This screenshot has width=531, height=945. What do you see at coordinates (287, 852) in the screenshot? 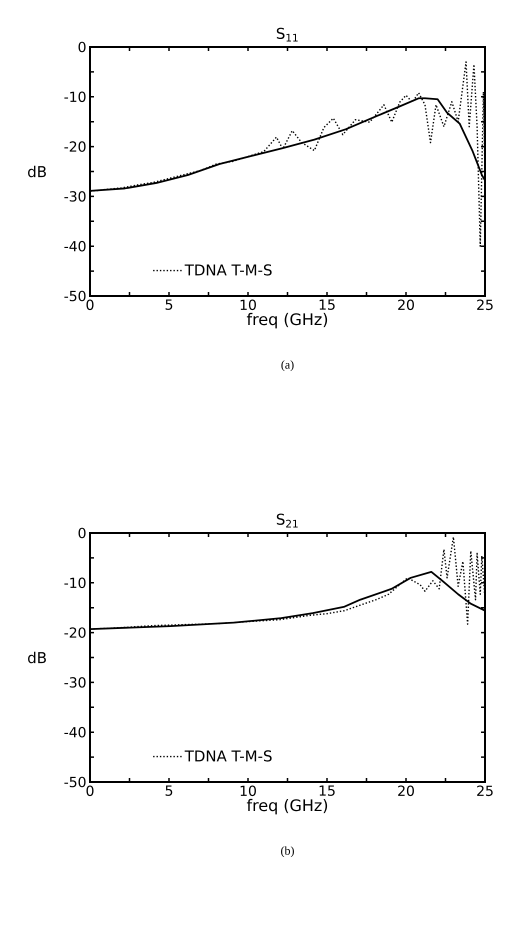
I see `text: (b)` at bounding box center [287, 852].